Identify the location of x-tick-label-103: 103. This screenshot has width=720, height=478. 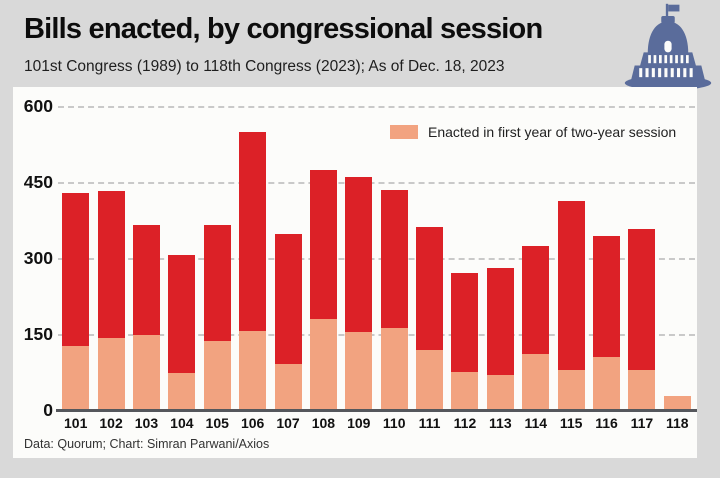
(146, 423).